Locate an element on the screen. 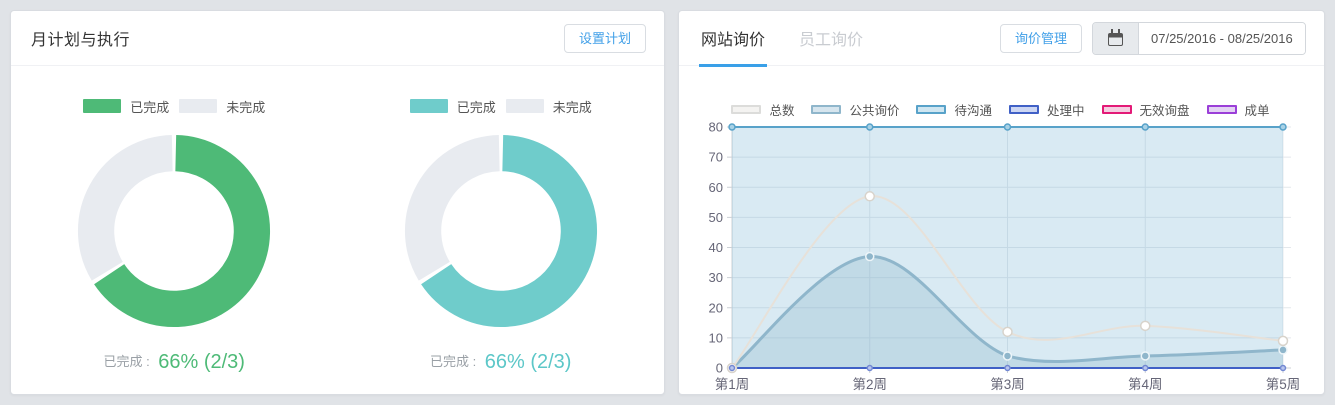 The width and height of the screenshot is (1335, 405). inquiry-header: 网站询价 员工询价 询价管理 is located at coordinates (1001, 39).